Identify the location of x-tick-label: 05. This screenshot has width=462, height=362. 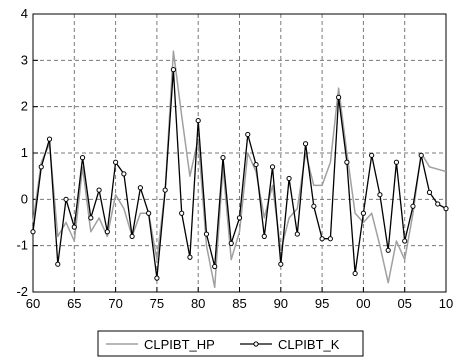
(404, 303).